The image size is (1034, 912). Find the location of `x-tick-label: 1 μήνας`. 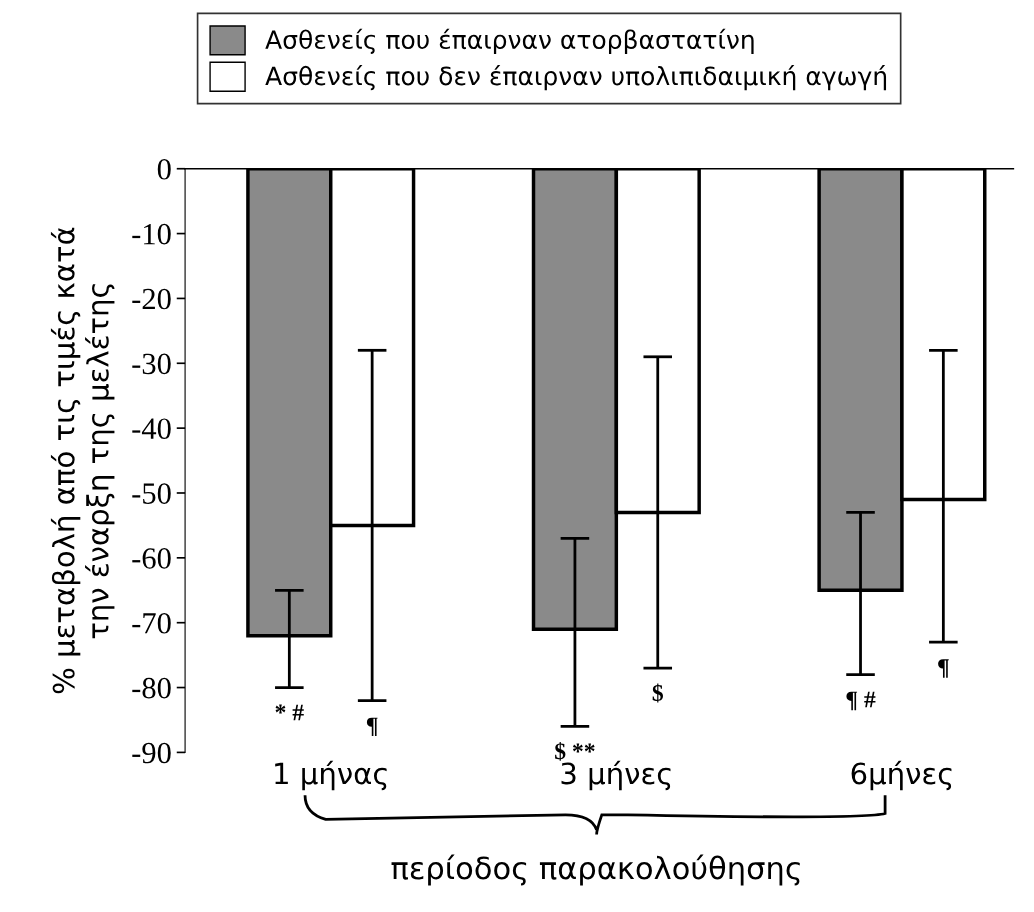

x-tick-label: 1 μήνας is located at coordinates (331, 775).